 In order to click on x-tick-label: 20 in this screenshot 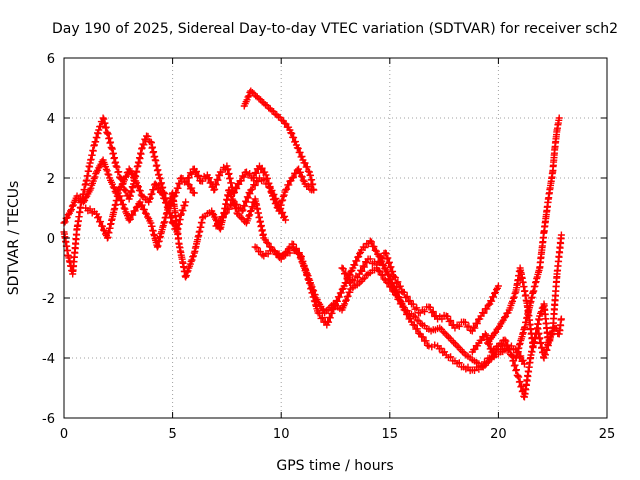, I will do `click(498, 434)`.